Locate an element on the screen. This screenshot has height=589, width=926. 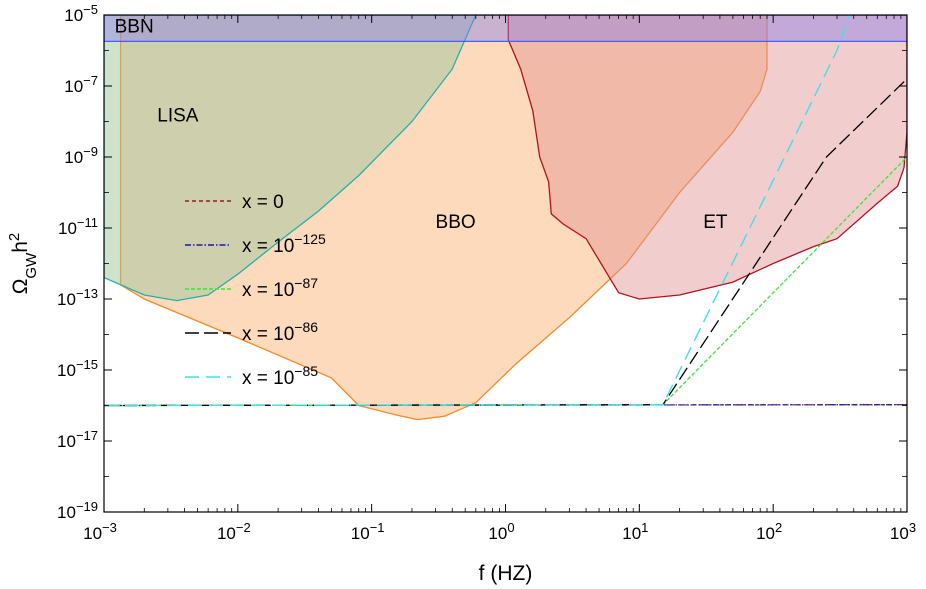
region-bbn-fill is located at coordinates (505, 28).